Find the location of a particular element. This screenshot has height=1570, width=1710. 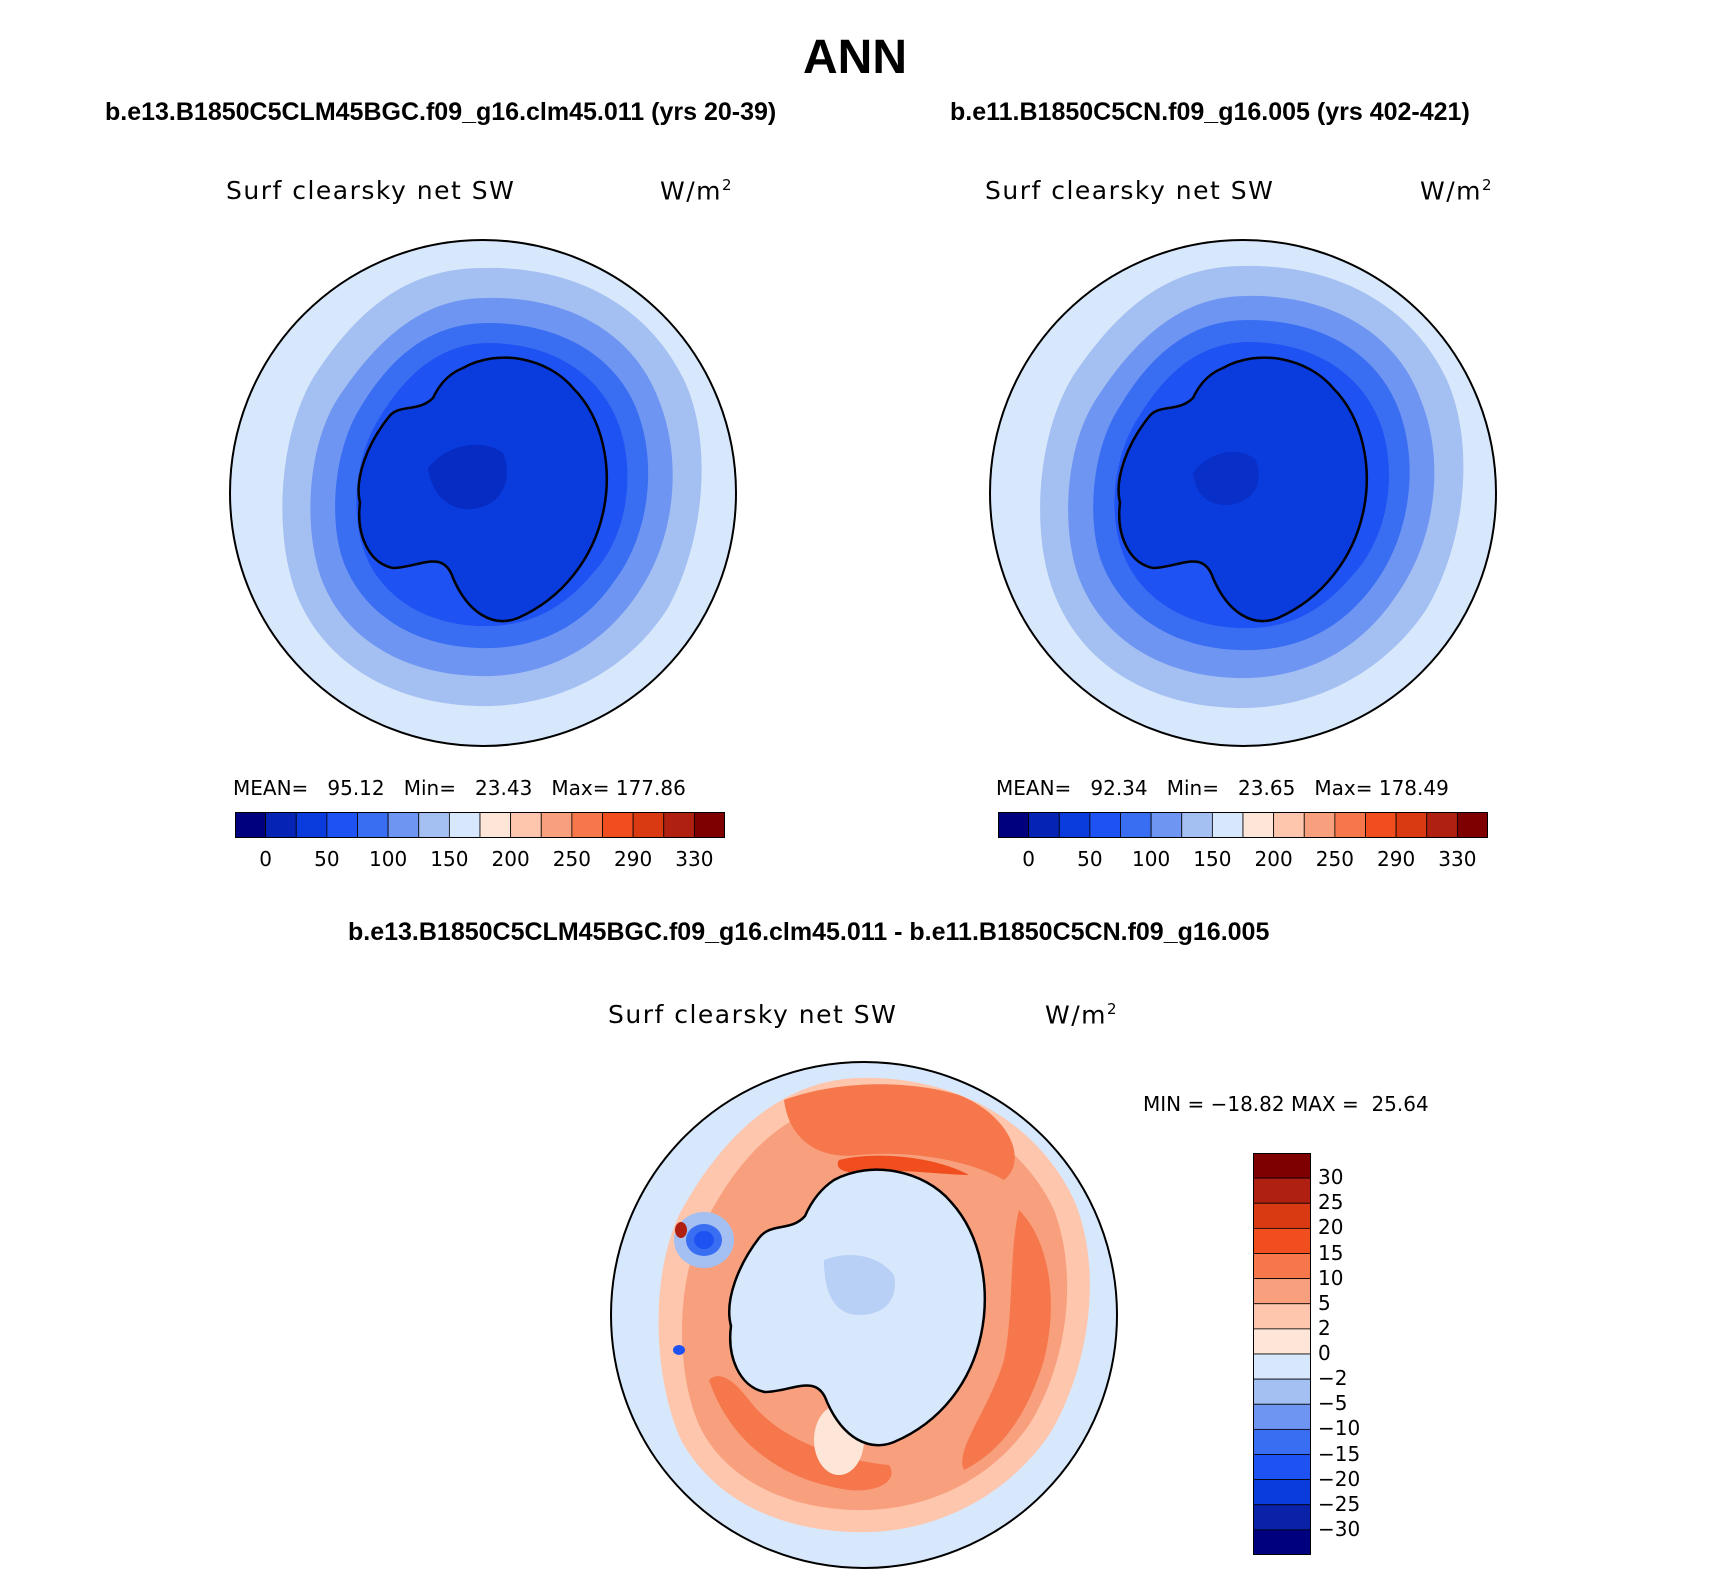

colorbar-tick-label: −15 is located at coordinates (1339, 1453).